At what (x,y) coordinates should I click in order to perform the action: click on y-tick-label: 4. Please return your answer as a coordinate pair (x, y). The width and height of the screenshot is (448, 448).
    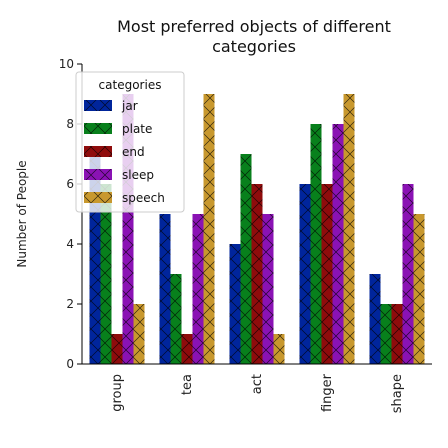
    Looking at the image, I should click on (70, 244).